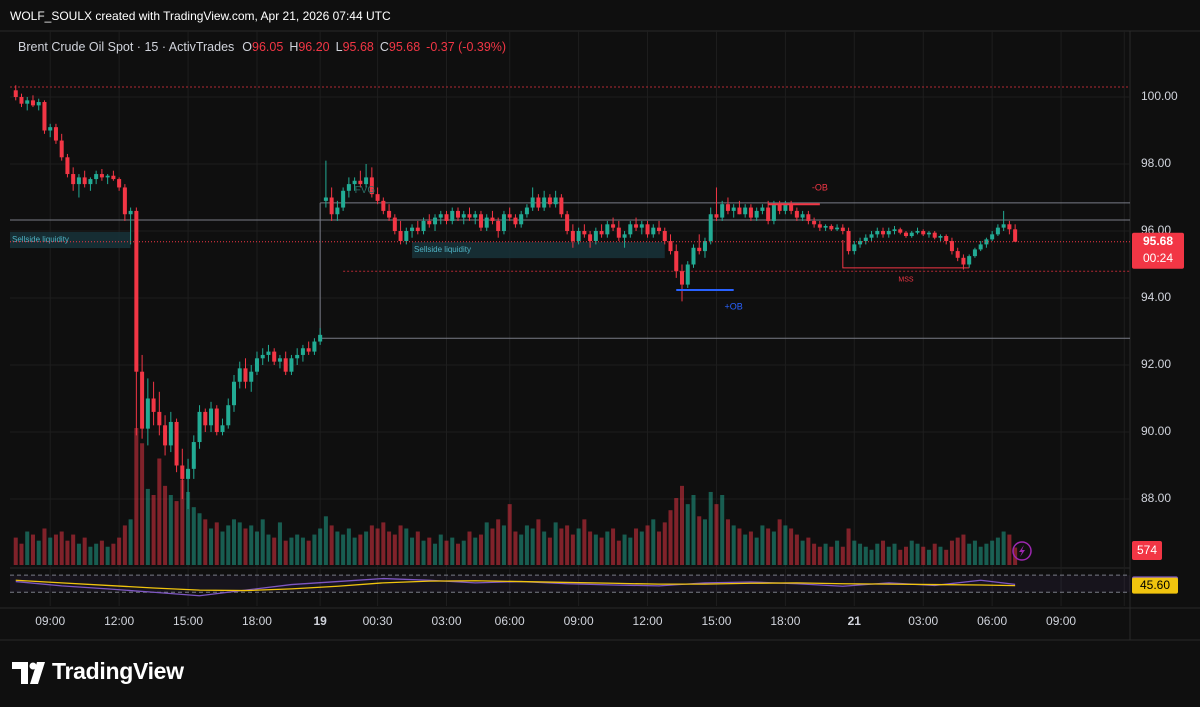 The height and width of the screenshot is (707, 1200). Describe the element at coordinates (118, 671) in the screenshot. I see `brand: TradingView` at that location.